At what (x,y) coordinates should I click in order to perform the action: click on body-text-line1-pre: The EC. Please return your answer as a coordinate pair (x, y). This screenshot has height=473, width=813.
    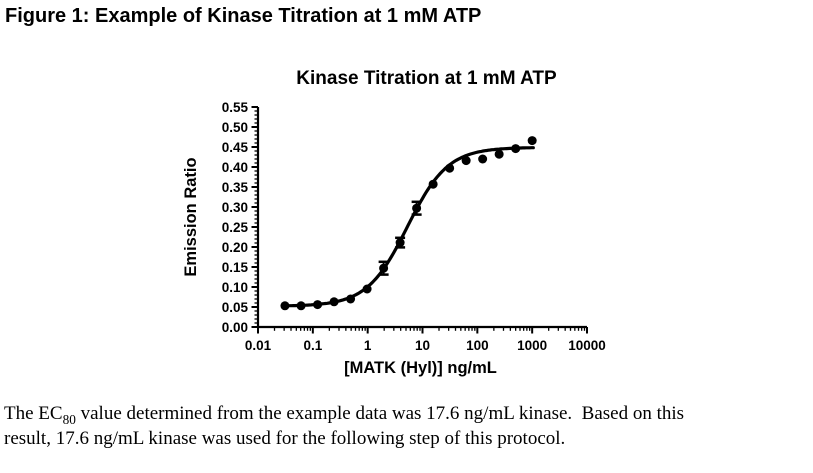
    Looking at the image, I should click on (33, 413).